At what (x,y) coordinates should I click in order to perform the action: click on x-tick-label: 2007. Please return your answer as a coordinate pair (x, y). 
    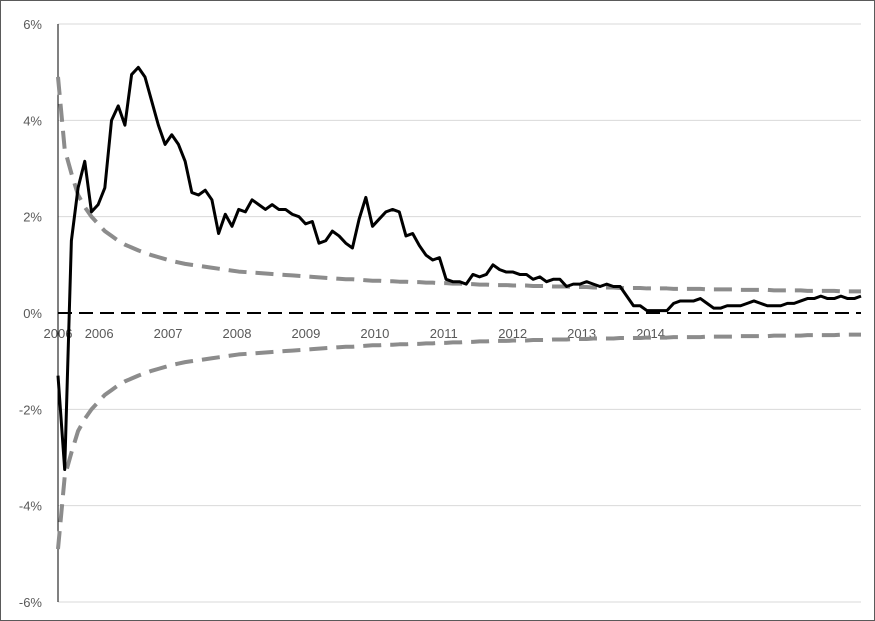
    Looking at the image, I should click on (168, 333).